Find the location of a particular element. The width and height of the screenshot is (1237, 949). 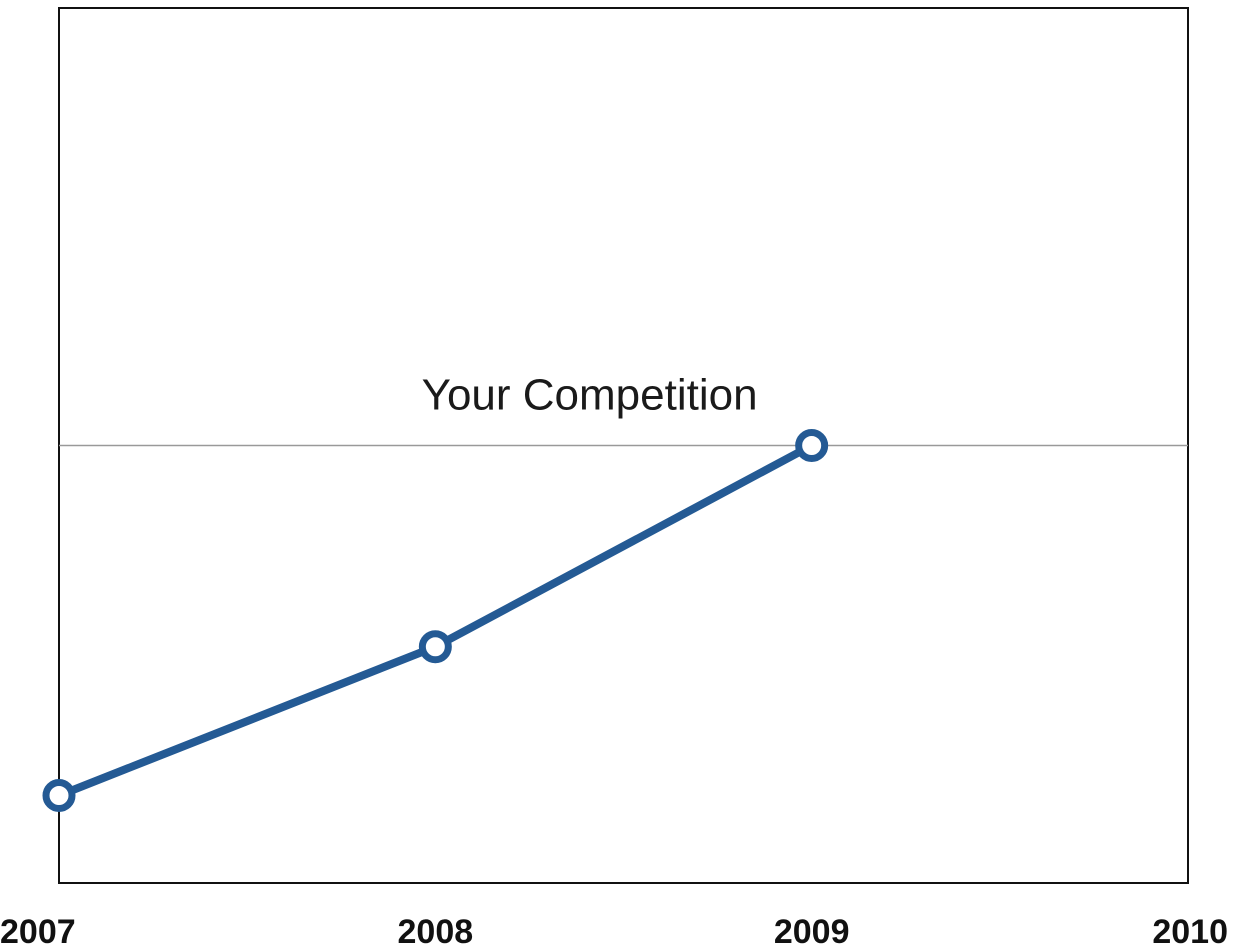

data-point-2009 is located at coordinates (812, 445).